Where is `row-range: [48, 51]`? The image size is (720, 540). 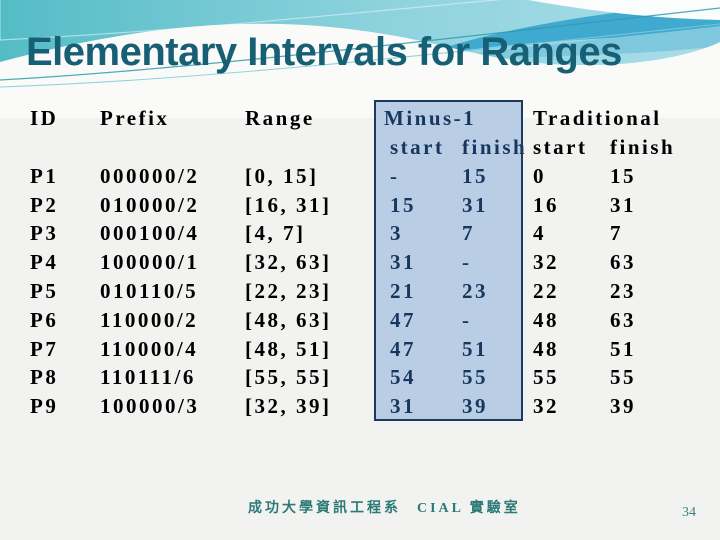 row-range: [48, 51] is located at coordinates (288, 348).